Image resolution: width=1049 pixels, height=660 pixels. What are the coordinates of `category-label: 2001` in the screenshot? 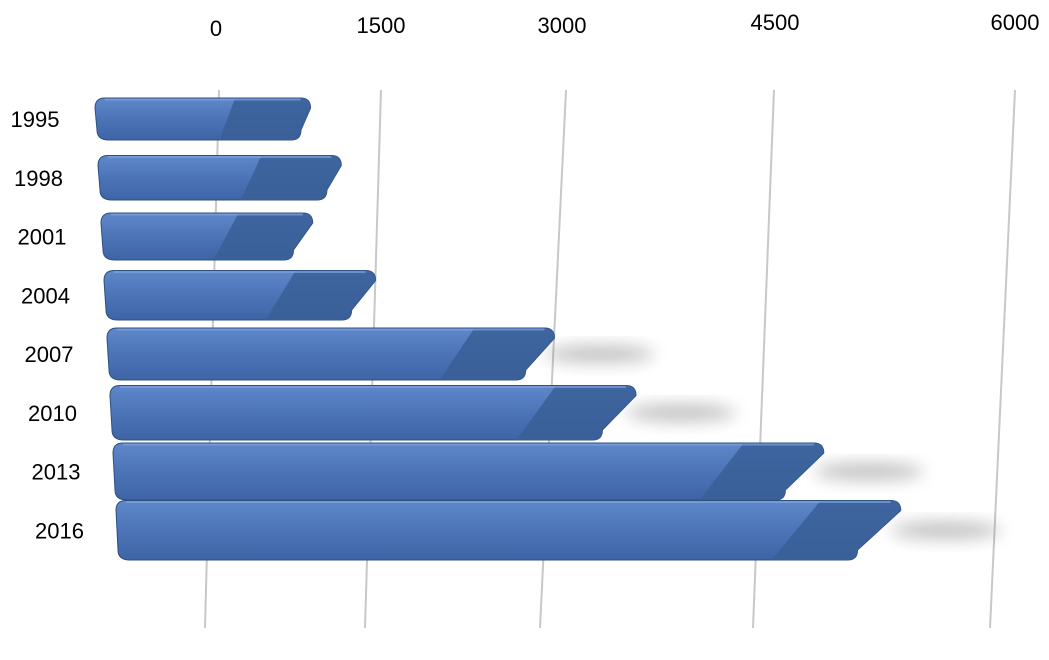 It's located at (42, 237).